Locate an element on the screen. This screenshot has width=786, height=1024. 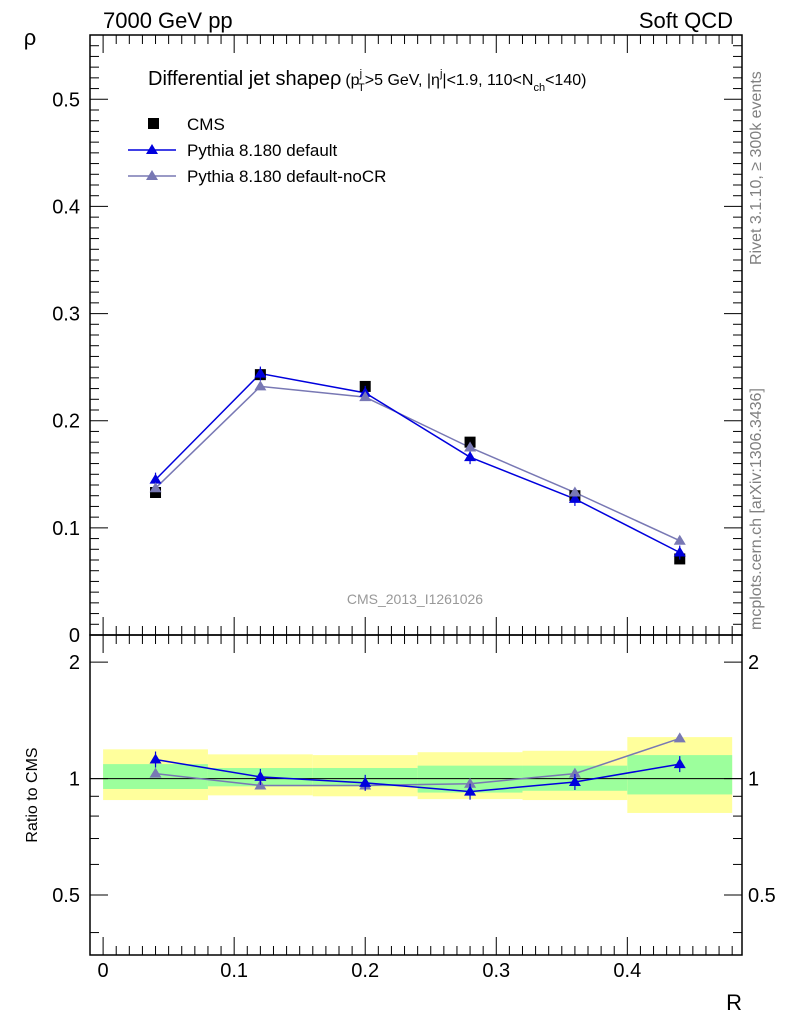
legend-marker-cms is located at coordinates (153, 123).